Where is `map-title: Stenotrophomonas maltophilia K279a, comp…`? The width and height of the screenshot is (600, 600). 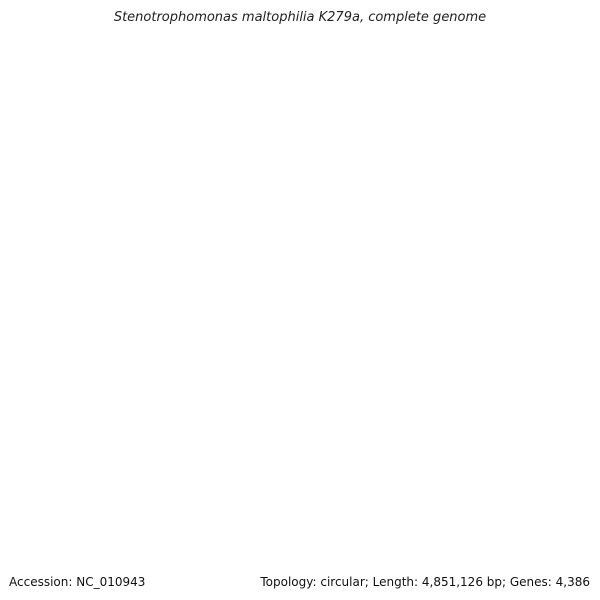
map-title: Stenotrophomonas maltophilia K279a, comp… is located at coordinates (300, 17).